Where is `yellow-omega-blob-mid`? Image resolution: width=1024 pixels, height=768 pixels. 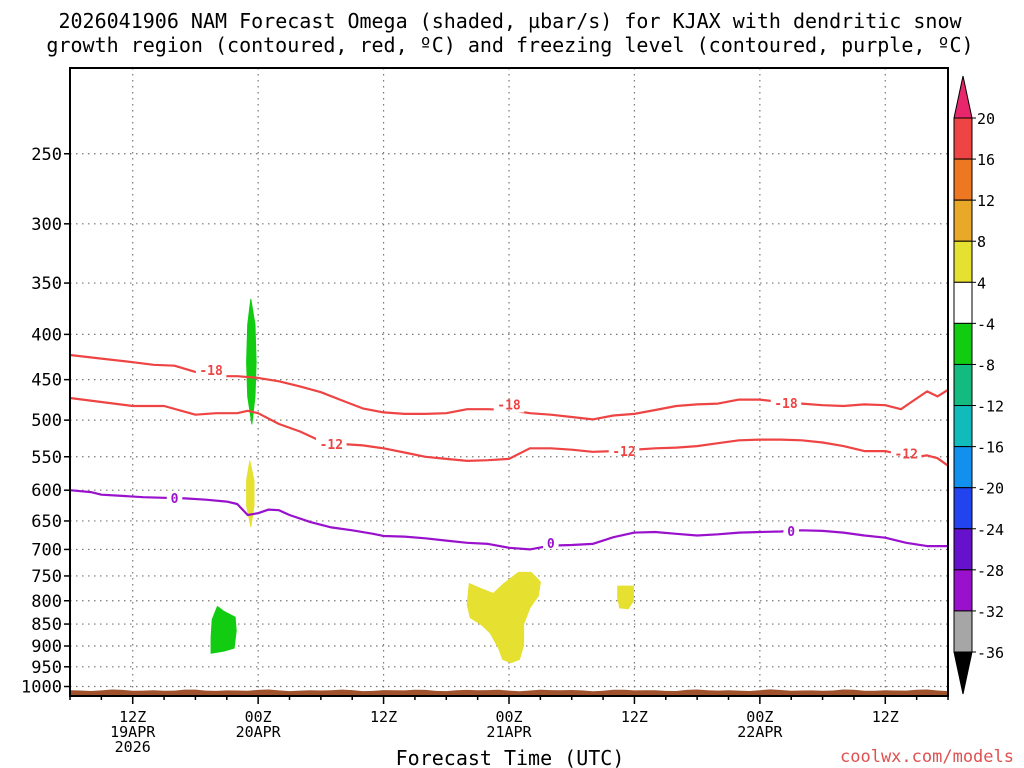 yellow-omega-blob-mid is located at coordinates (250, 494).